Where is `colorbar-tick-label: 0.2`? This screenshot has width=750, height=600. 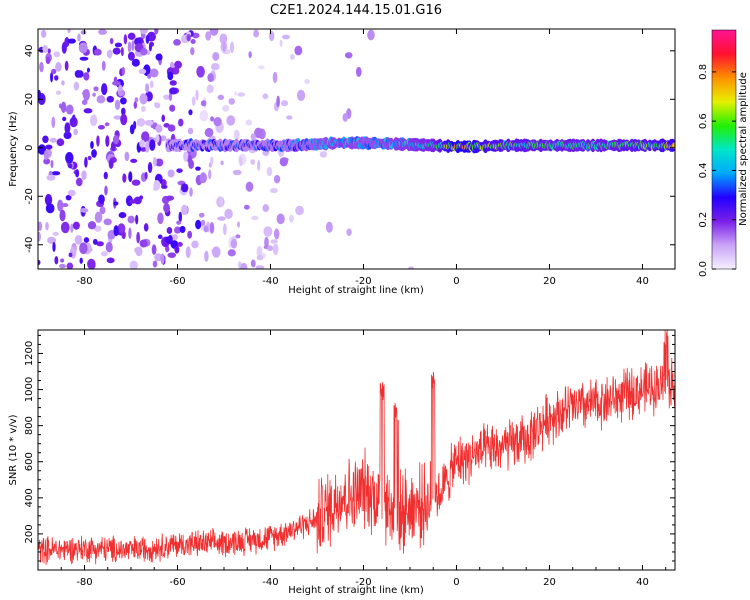 colorbar-tick-label: 0.2 is located at coordinates (703, 220).